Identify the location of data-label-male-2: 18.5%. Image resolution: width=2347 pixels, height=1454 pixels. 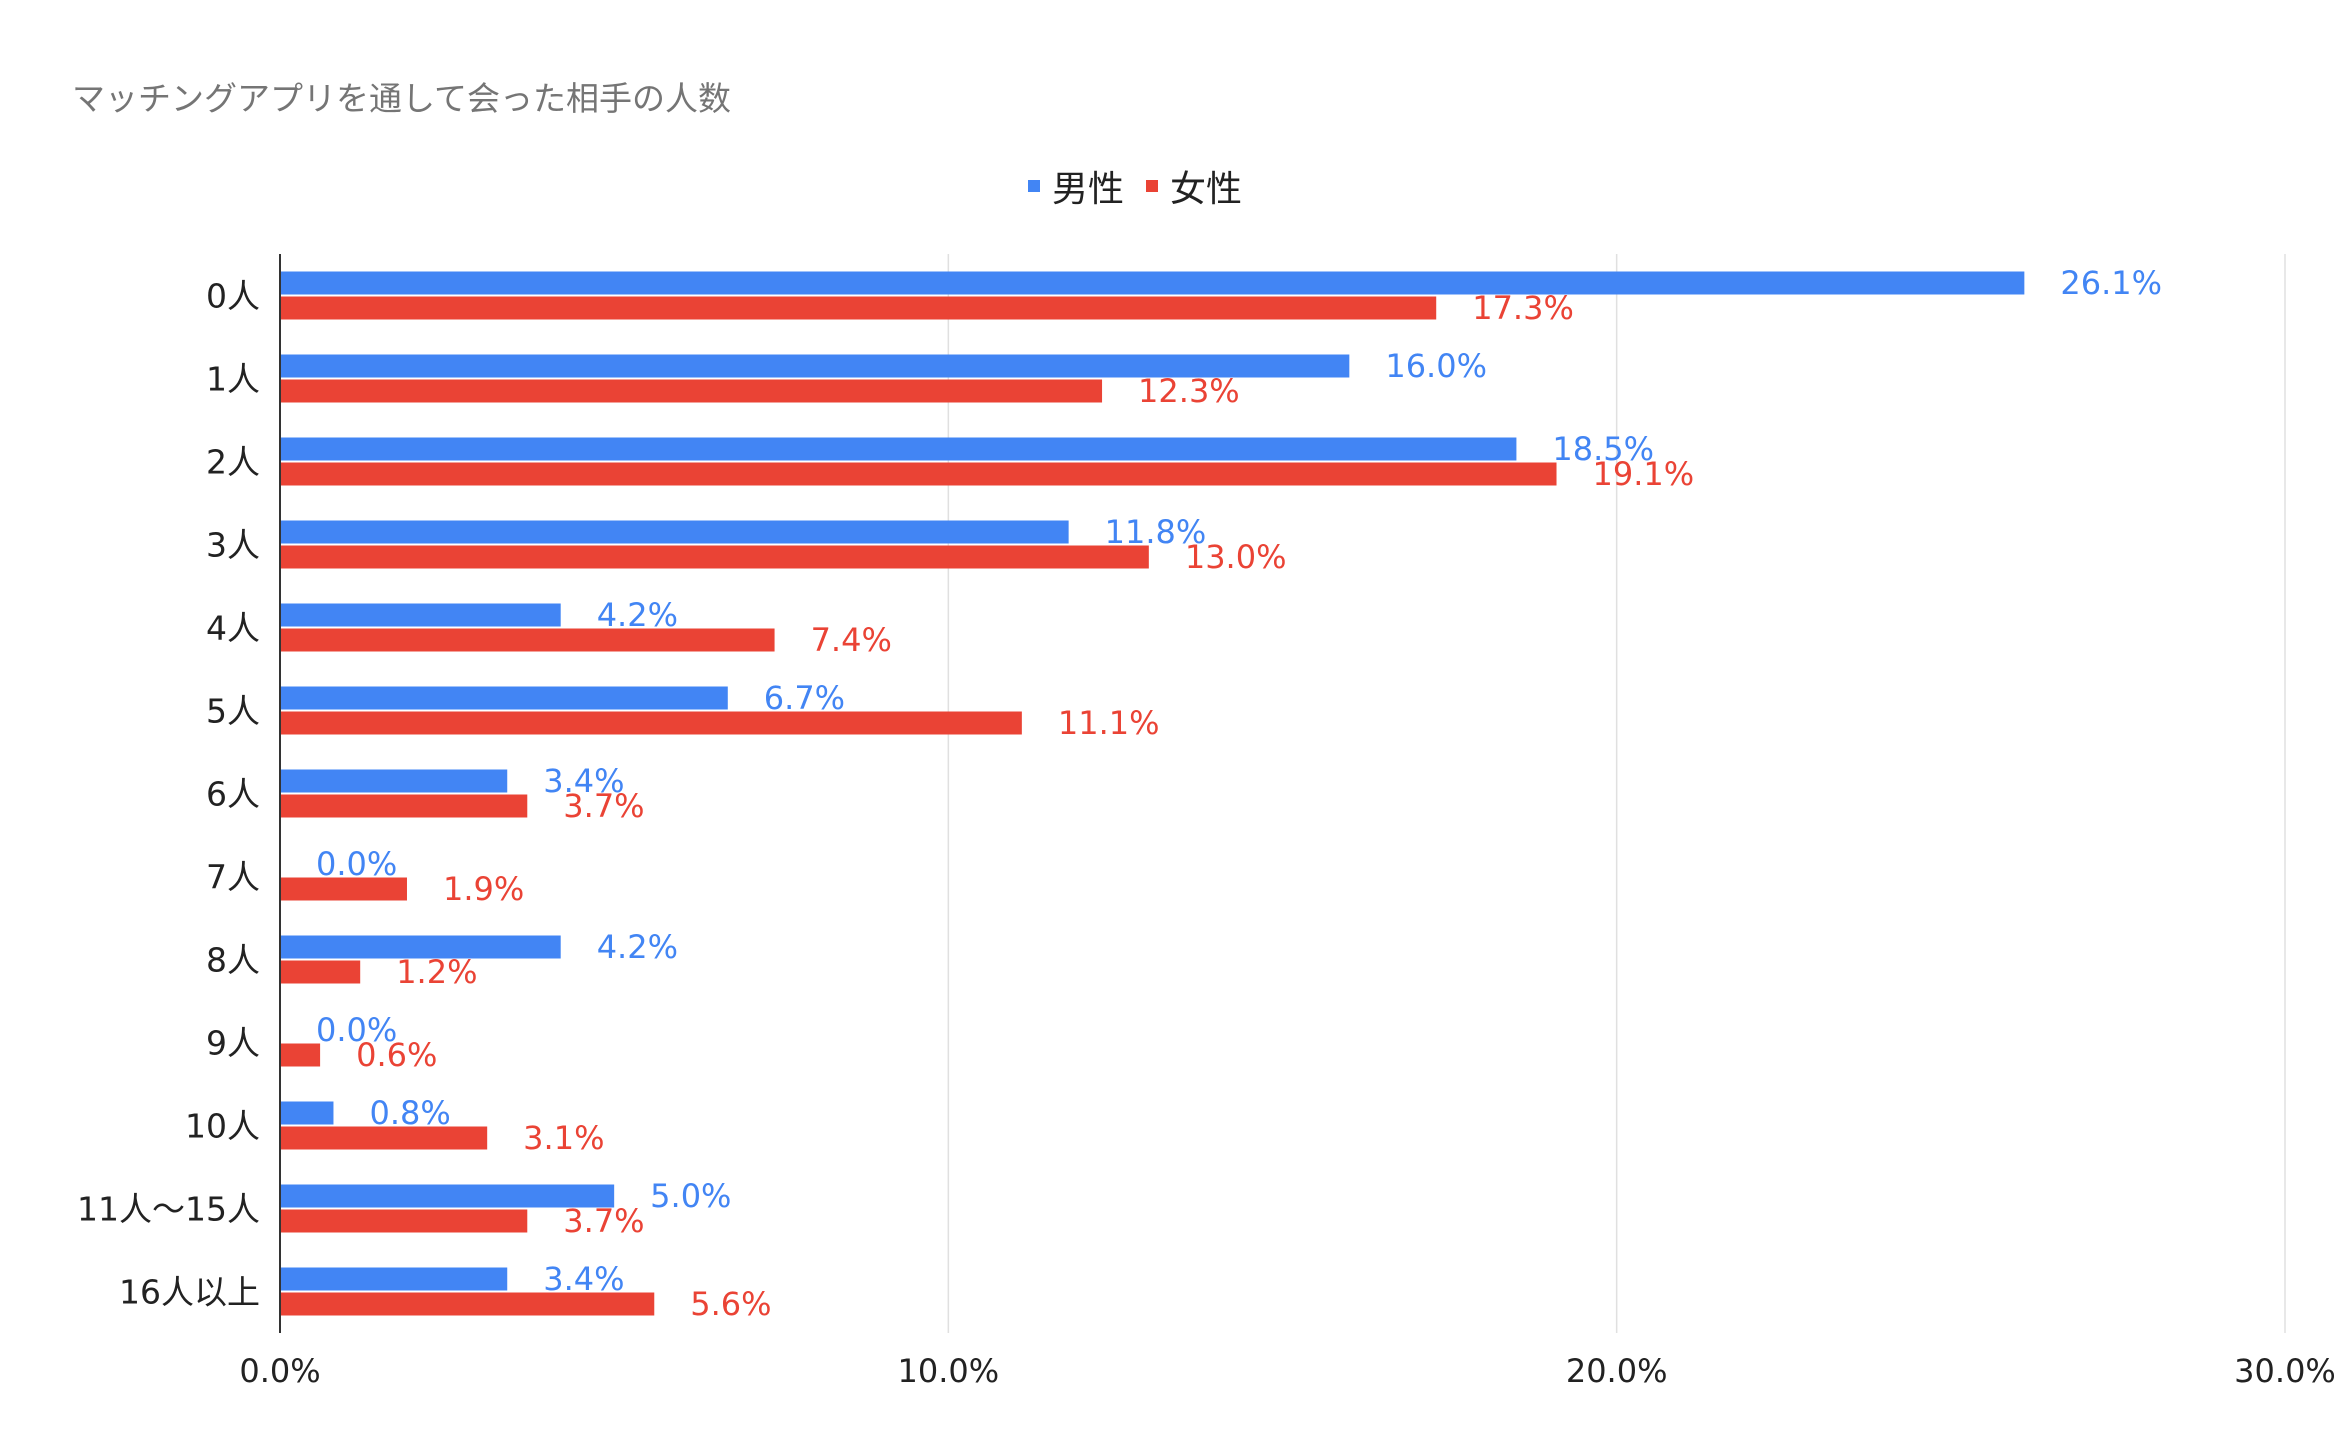
(1603, 449).